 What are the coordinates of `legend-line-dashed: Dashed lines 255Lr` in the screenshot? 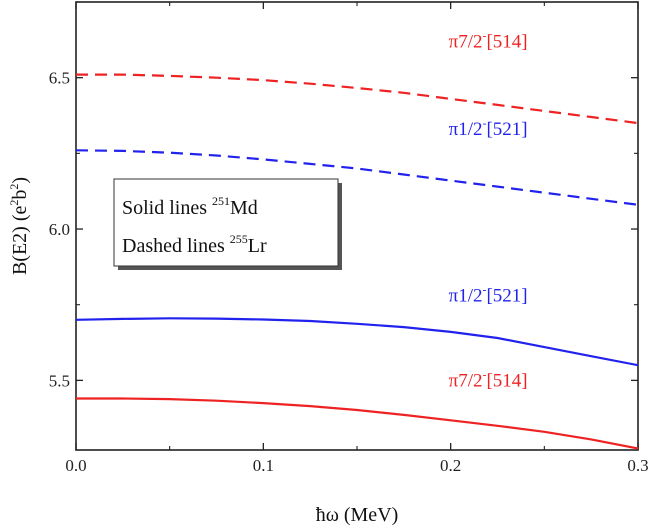 It's located at (194, 244).